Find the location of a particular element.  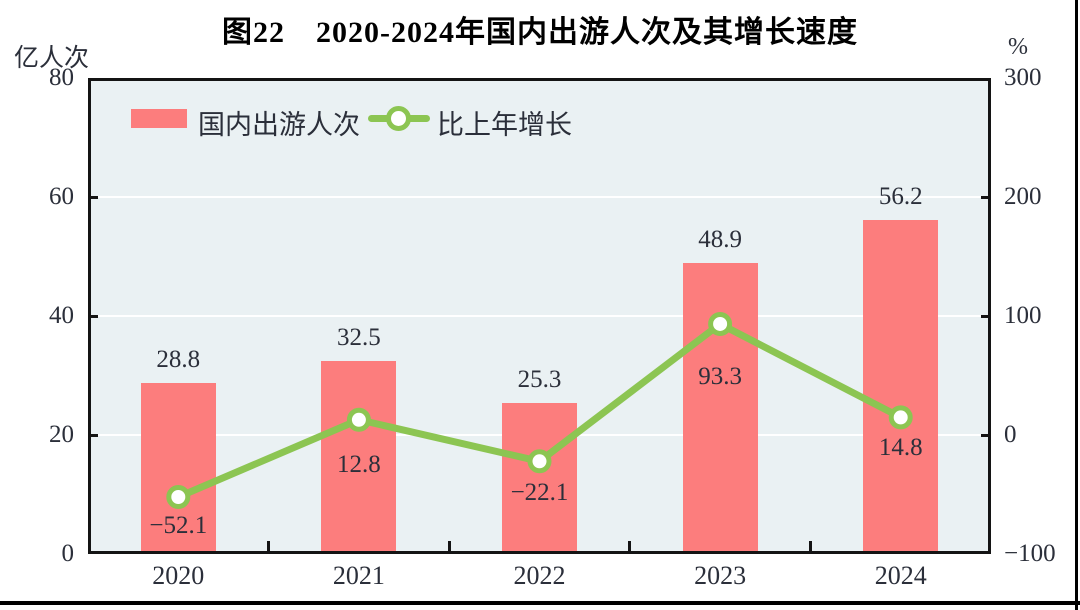

bar-2024 is located at coordinates (901, 386).